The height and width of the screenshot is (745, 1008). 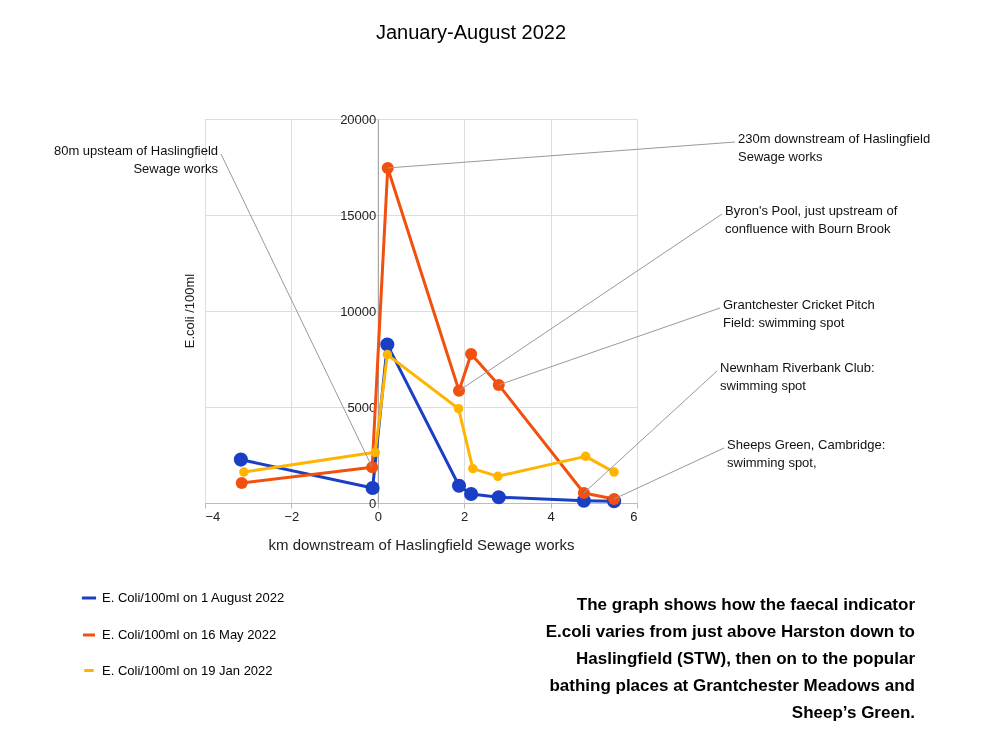 I want to click on chart-title: January-August 2022, so click(x=471, y=32).